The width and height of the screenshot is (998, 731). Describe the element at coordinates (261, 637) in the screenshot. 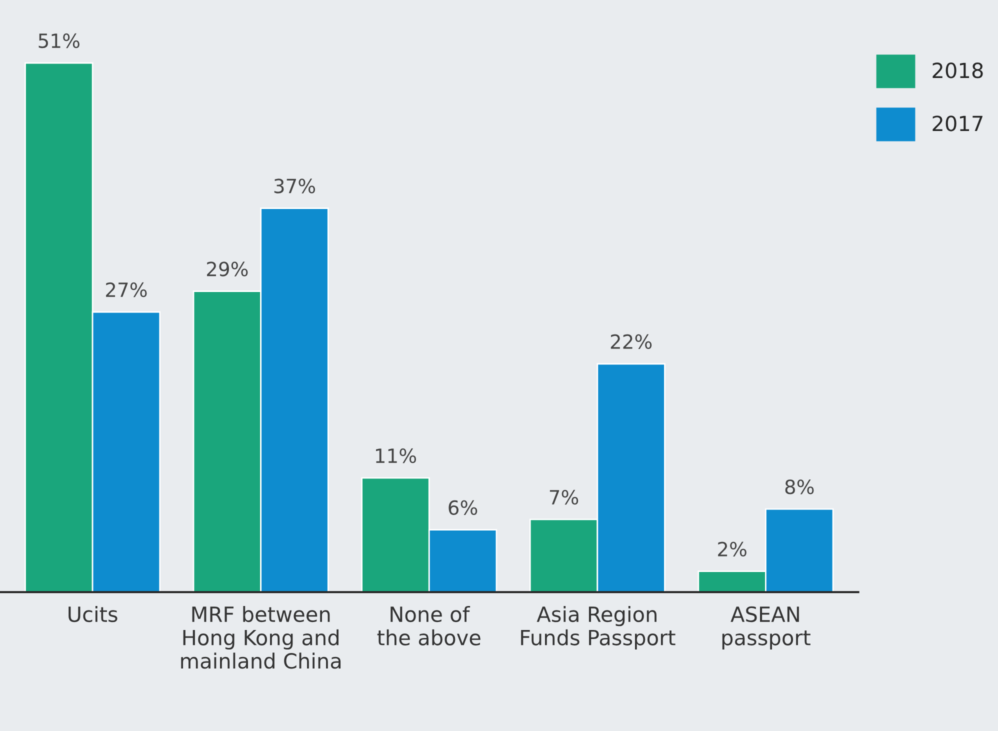

I see `x-tick-label: MRF between Hong Kong and mainland China` at that location.